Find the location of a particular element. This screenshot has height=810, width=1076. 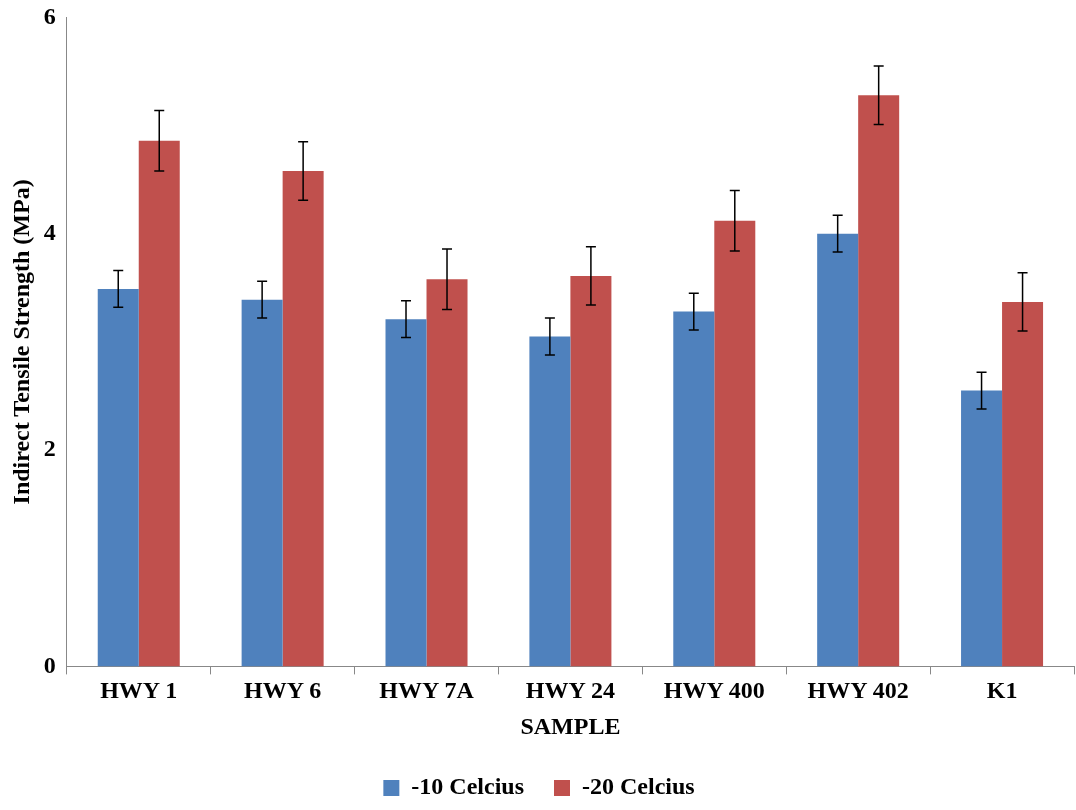

y-axis-title: Indirect Tensile Strength (MPa) is located at coordinates (20, 342).